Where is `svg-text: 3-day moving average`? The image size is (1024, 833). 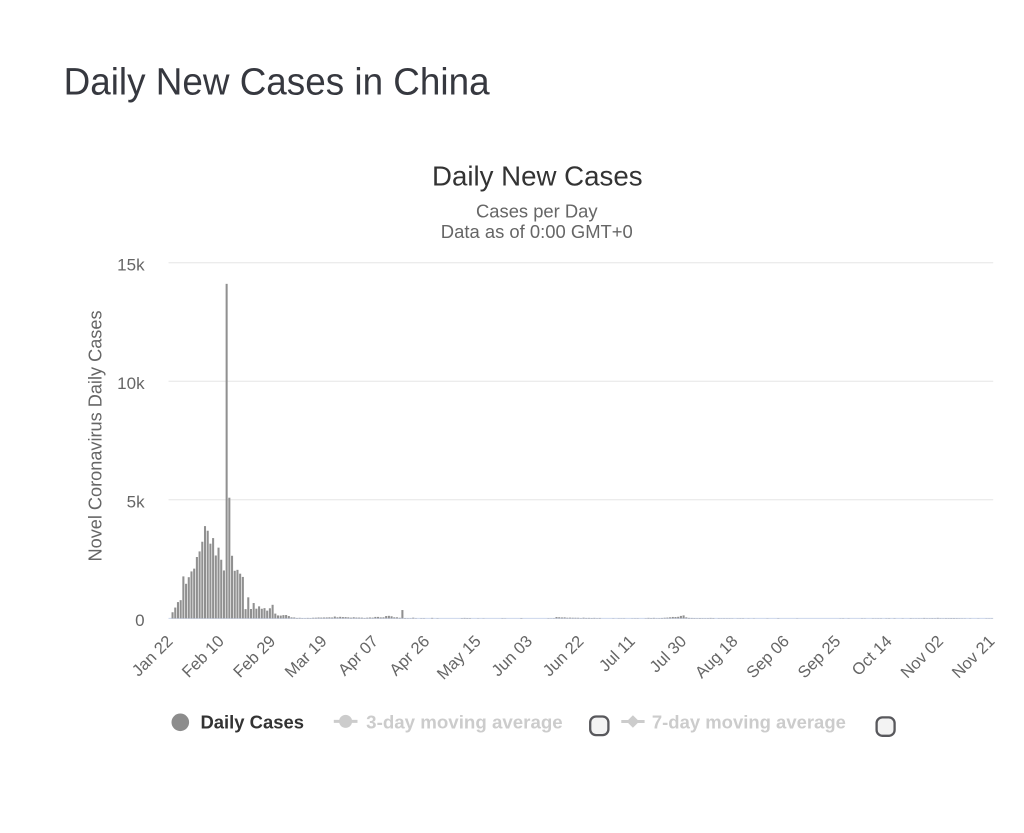 svg-text: 3-day moving average is located at coordinates (464, 723).